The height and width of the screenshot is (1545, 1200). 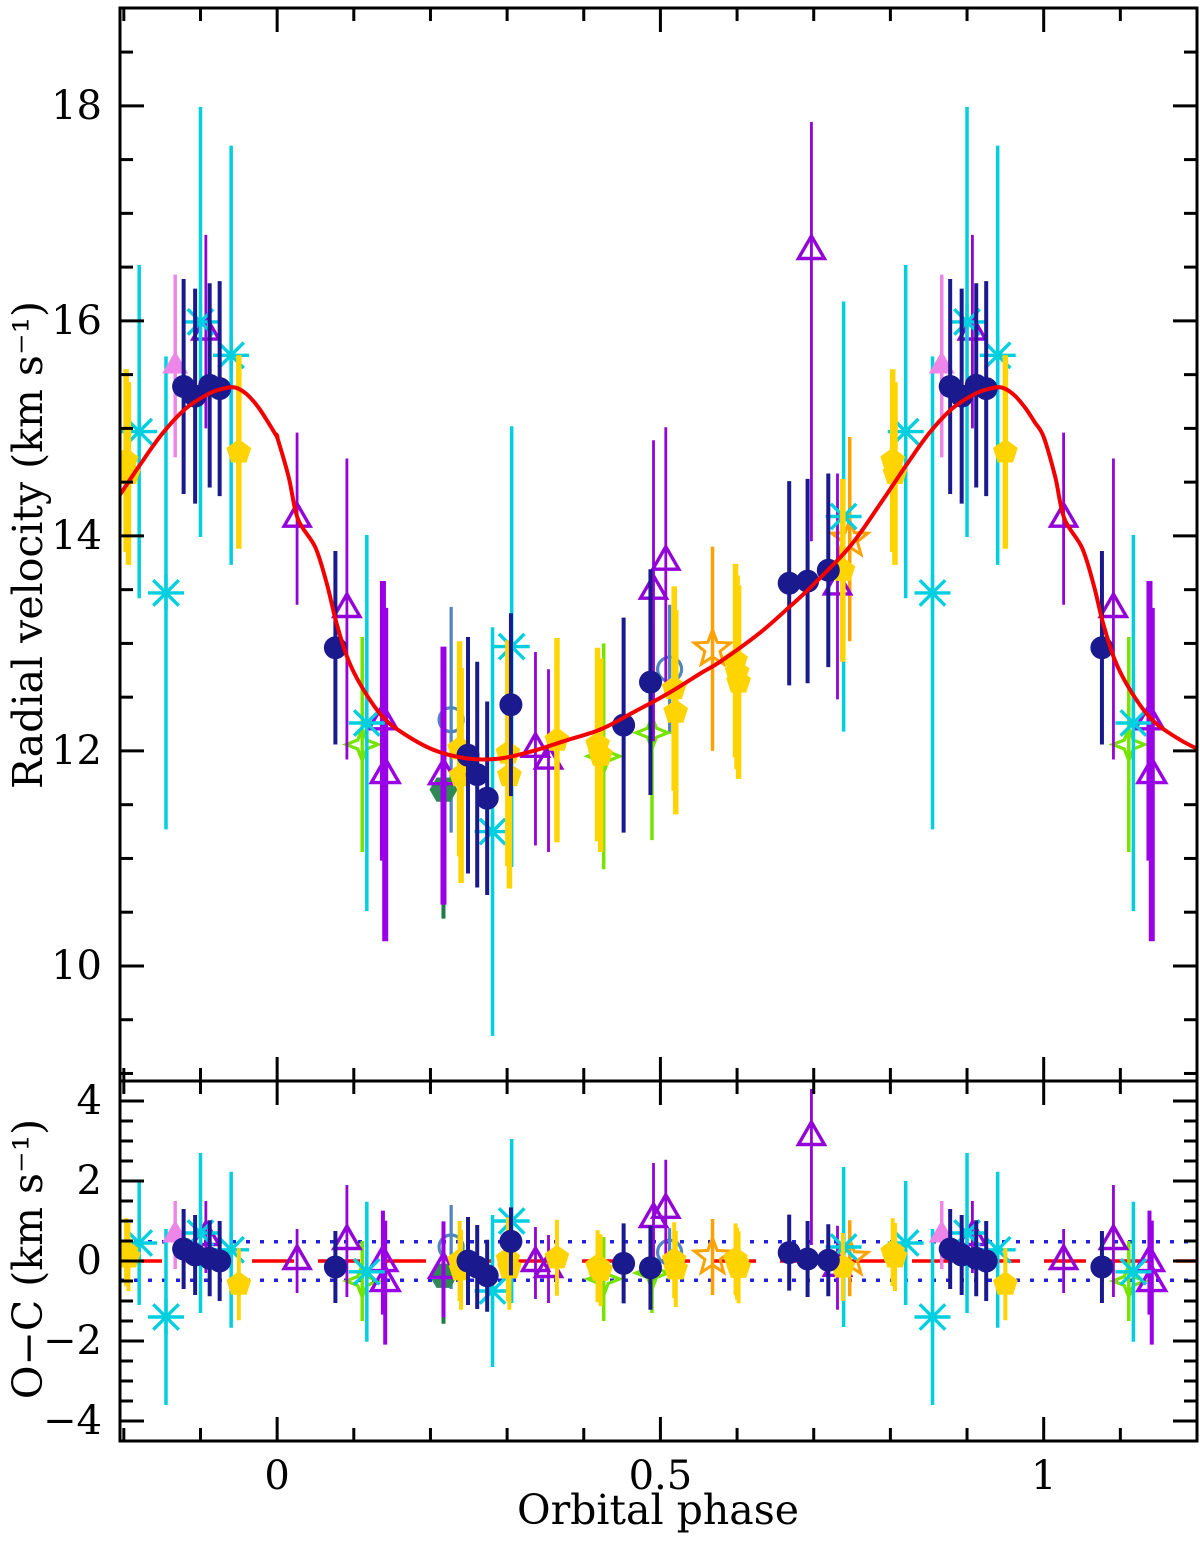 I want to click on y-tick-label: 4, so click(x=89, y=1101).